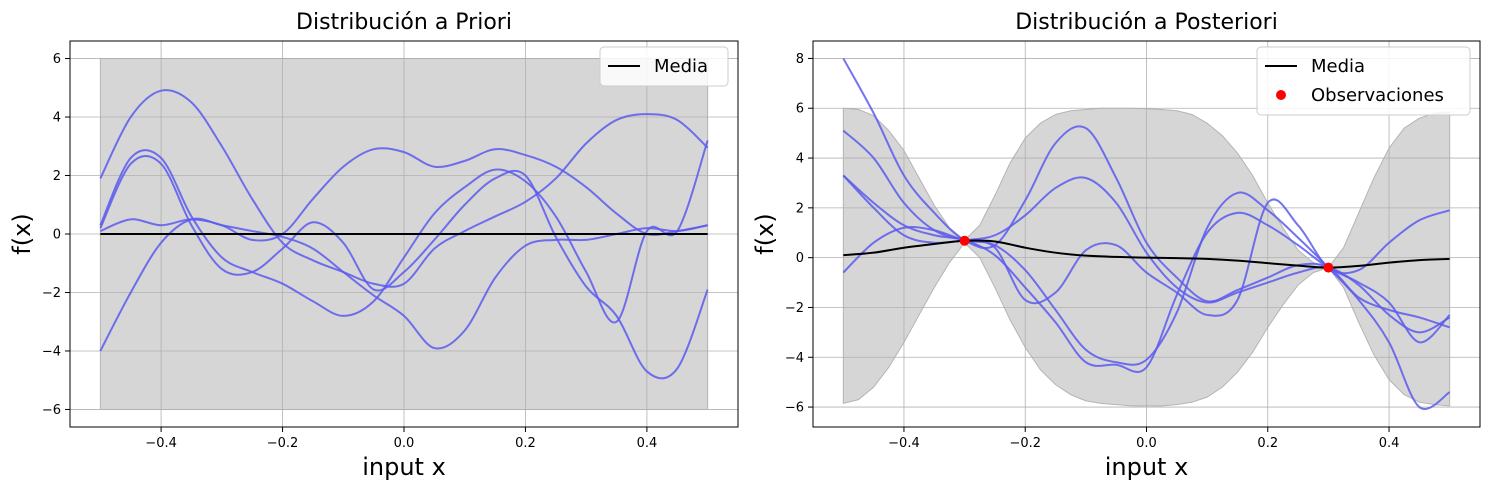 Image resolution: width=1489 pixels, height=490 pixels. I want to click on legend-point-swatch, so click(1281, 95).